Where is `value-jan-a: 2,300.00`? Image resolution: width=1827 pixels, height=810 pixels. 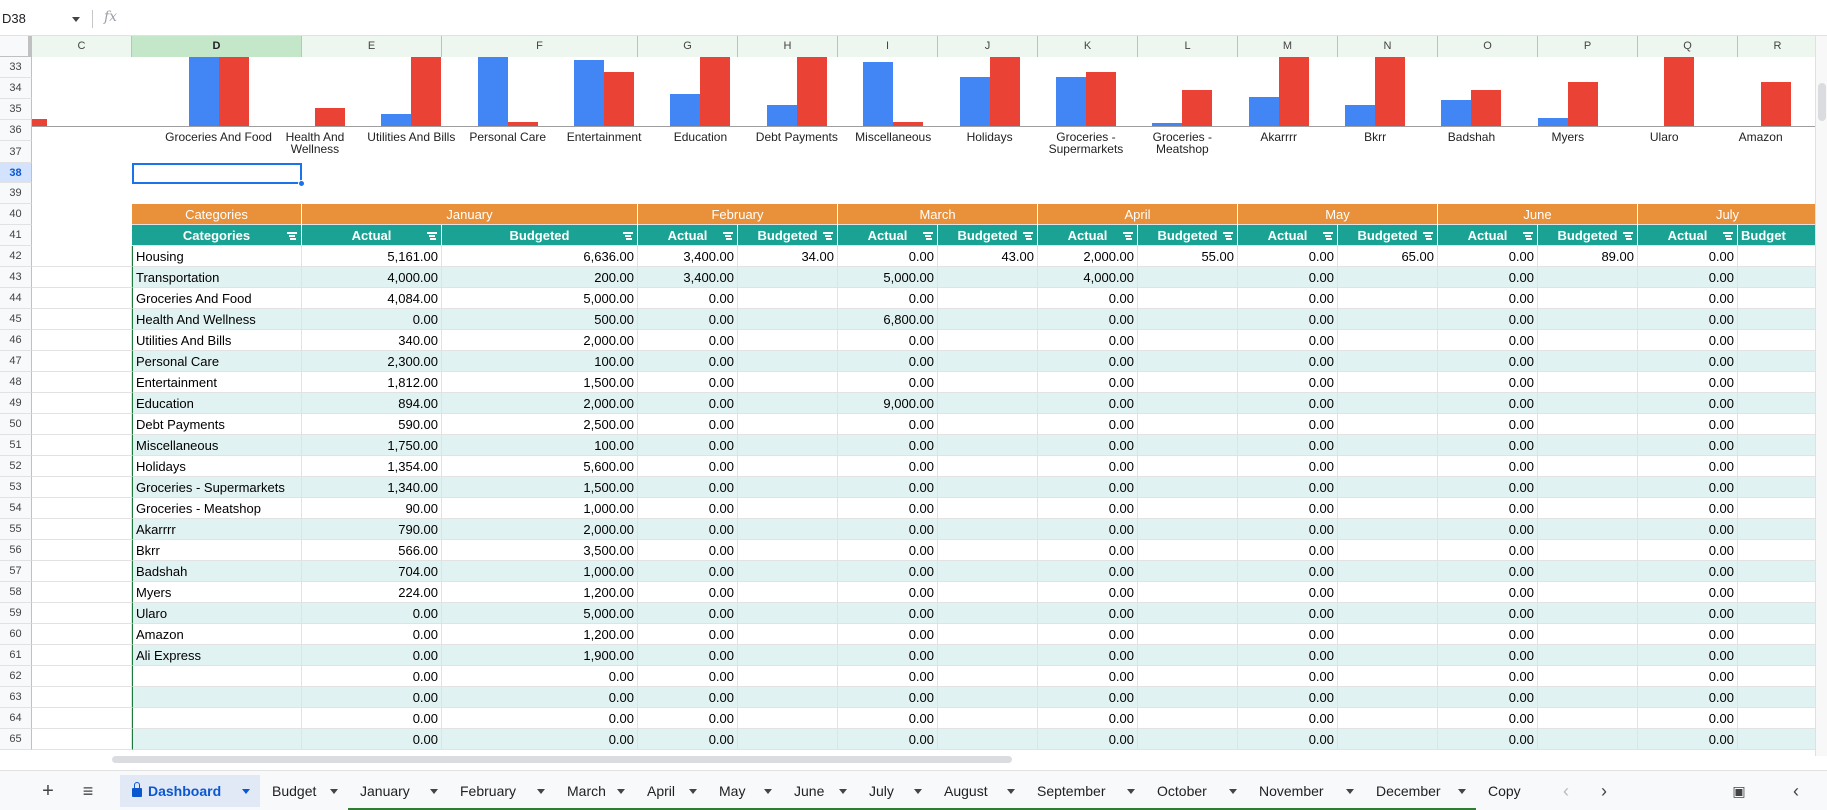
value-jan-a: 2,300.00 is located at coordinates (372, 361).